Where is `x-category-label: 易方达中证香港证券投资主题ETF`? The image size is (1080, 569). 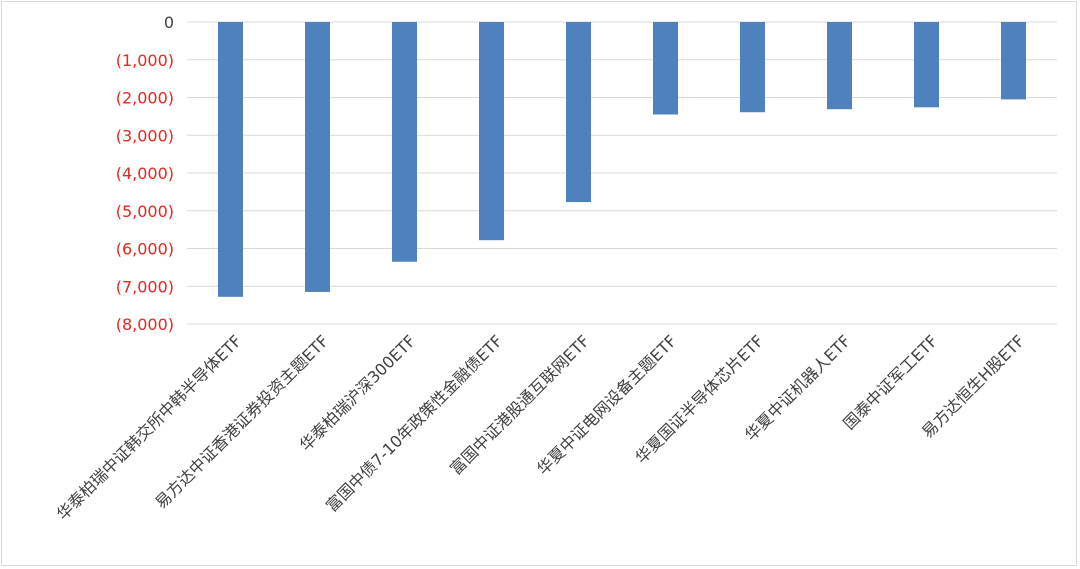
x-category-label: 易方达中证香港证券投资主题ETF is located at coordinates (241, 421).